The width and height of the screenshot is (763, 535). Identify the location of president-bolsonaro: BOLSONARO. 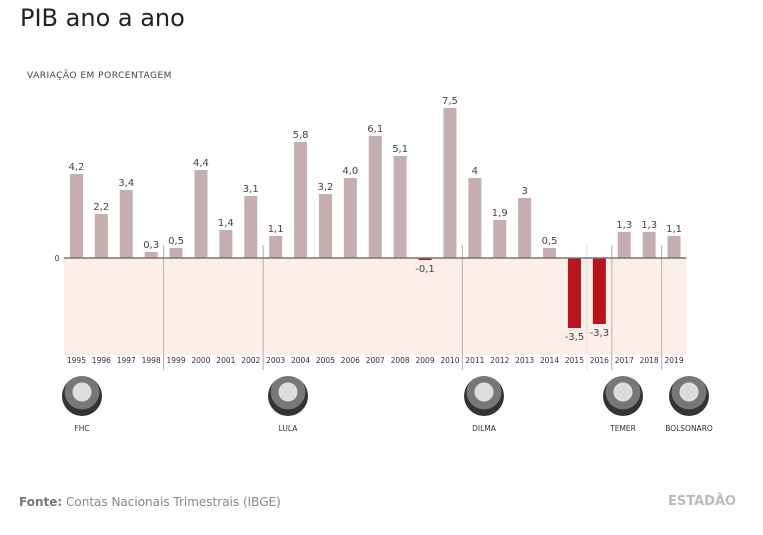
(689, 404).